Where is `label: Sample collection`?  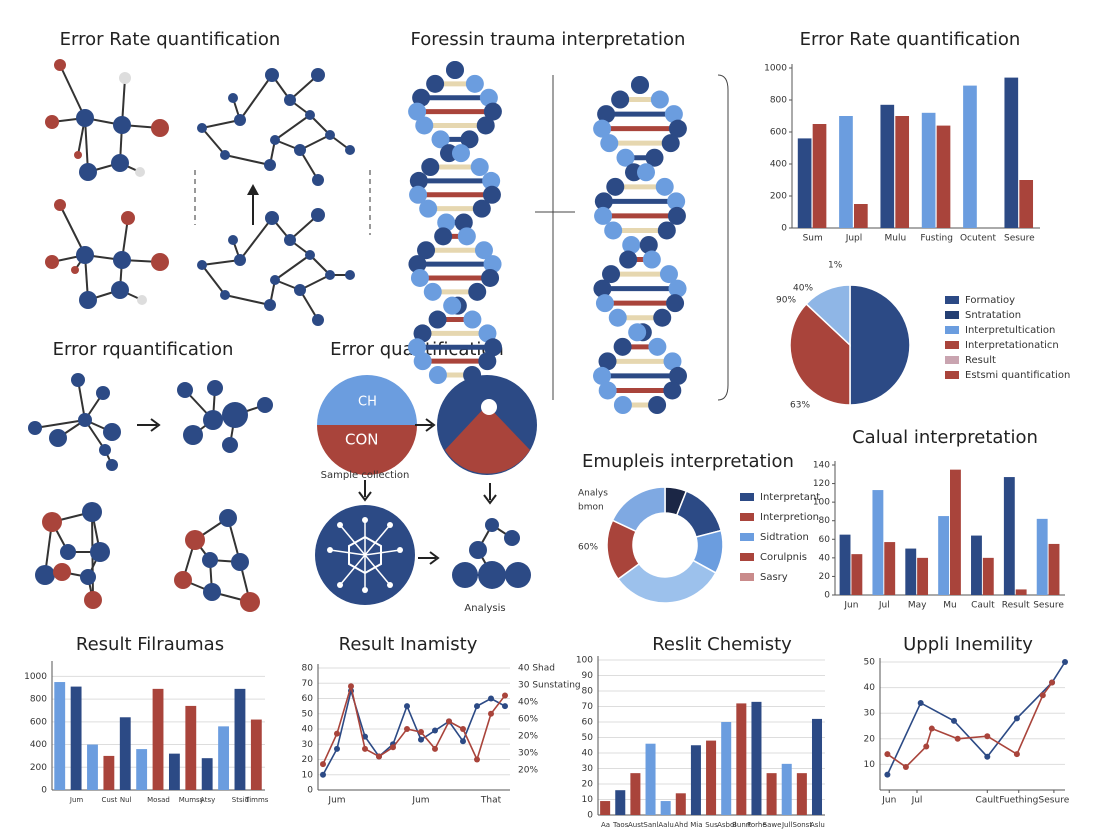
label: Sample collection is located at coordinates (365, 475).